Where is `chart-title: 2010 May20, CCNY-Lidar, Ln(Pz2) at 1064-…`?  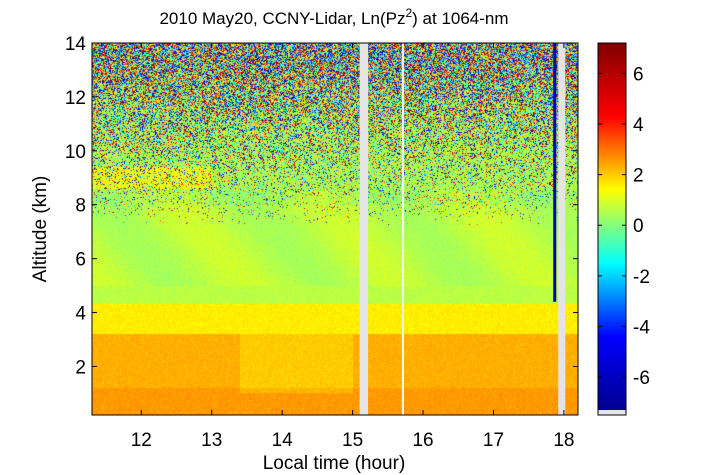
chart-title: 2010 May20, CCNY-Lidar, Ln(Pz2) at 1064-… is located at coordinates (333, 17).